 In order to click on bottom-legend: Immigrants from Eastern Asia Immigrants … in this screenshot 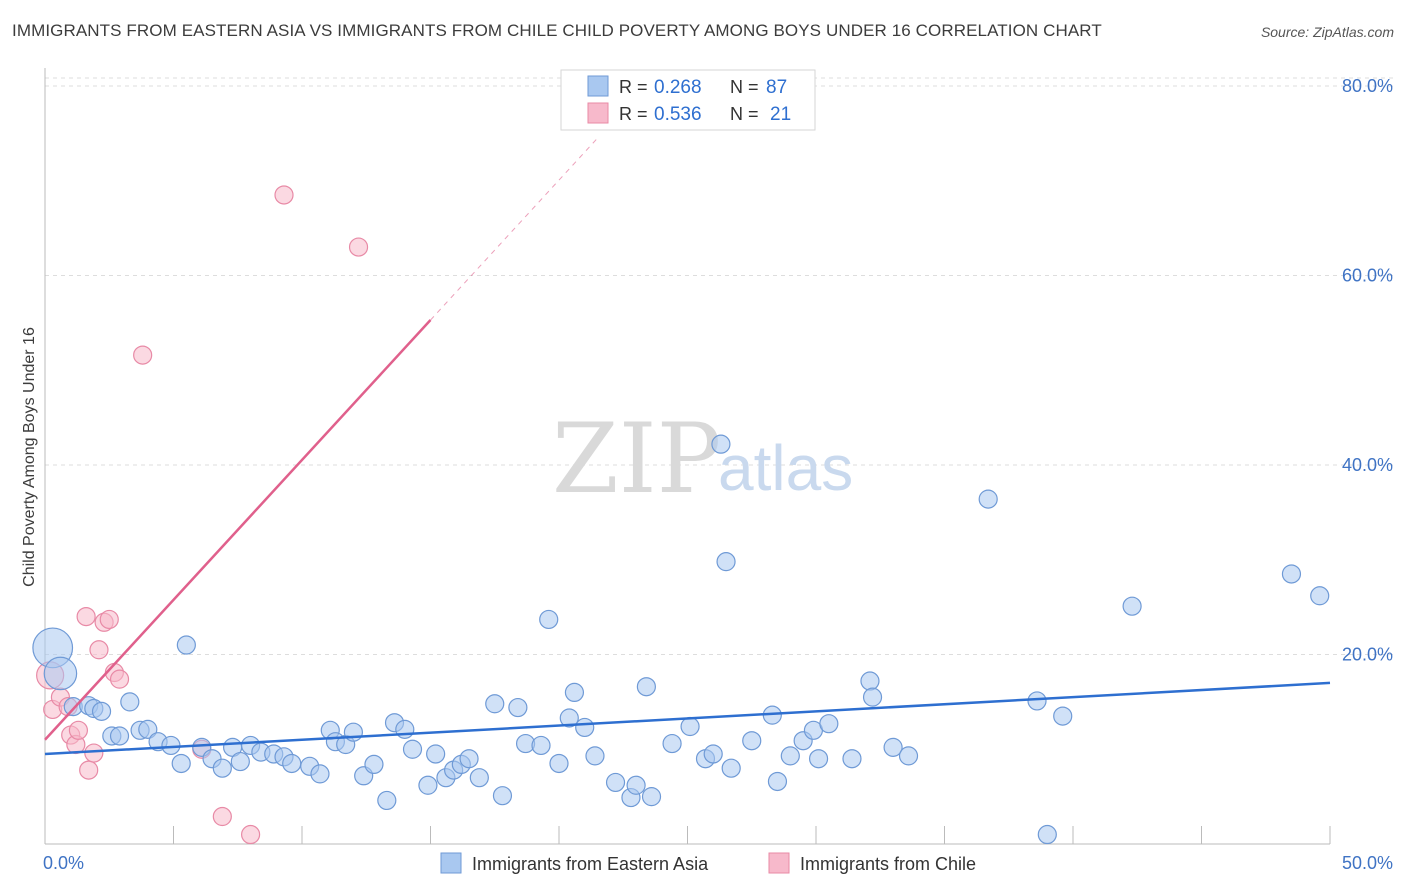, I will do `click(708, 863)`.